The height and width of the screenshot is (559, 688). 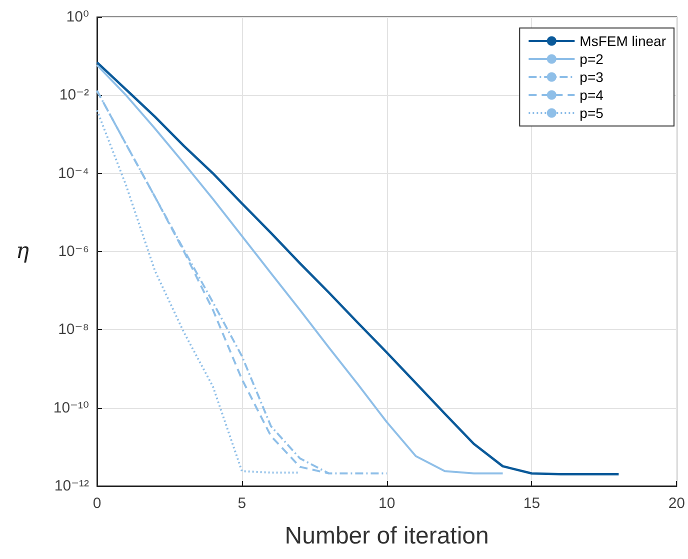 I want to click on y-tick-label: 10⁻¹², so click(x=72, y=486).